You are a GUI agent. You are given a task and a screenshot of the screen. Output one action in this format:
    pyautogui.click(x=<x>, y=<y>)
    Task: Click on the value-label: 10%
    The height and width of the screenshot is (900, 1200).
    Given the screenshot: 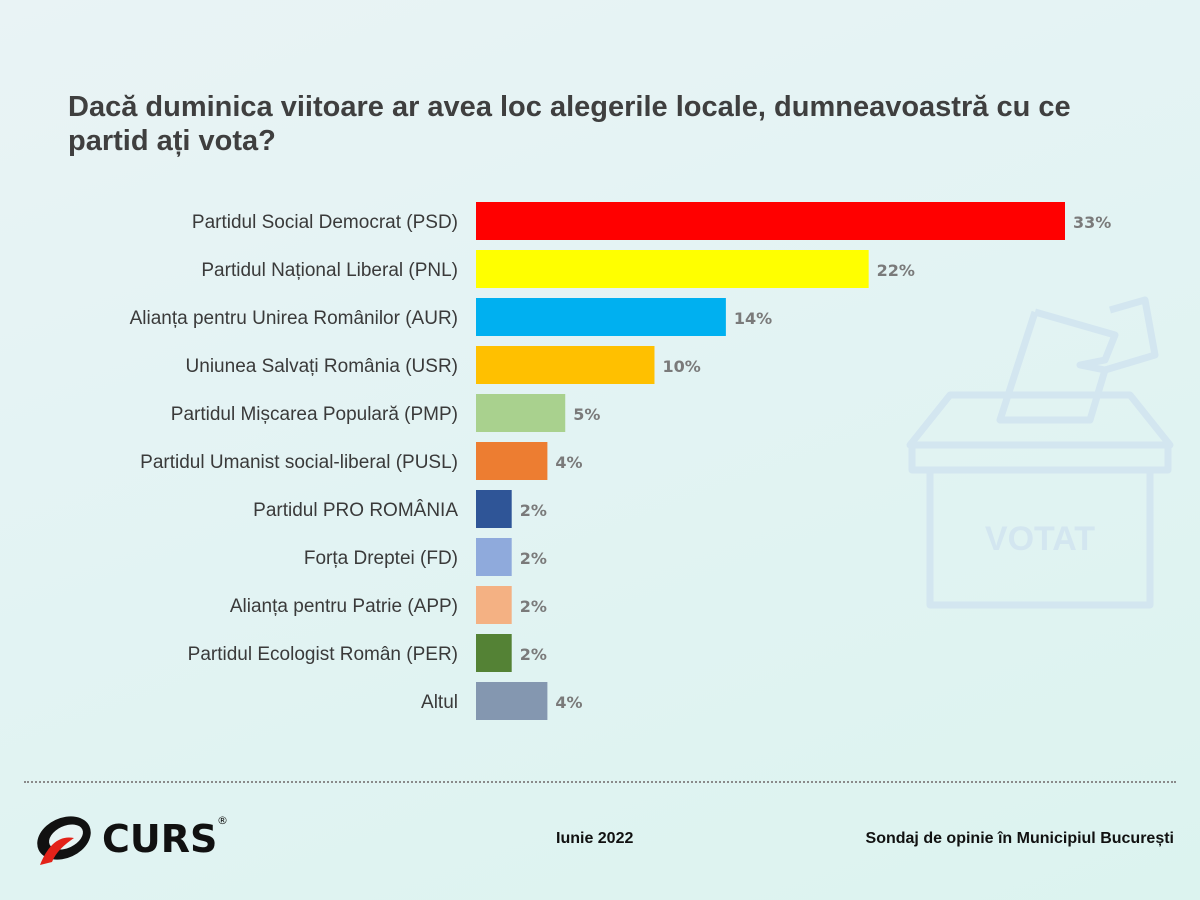 What is the action you would take?
    pyautogui.click(x=681, y=366)
    